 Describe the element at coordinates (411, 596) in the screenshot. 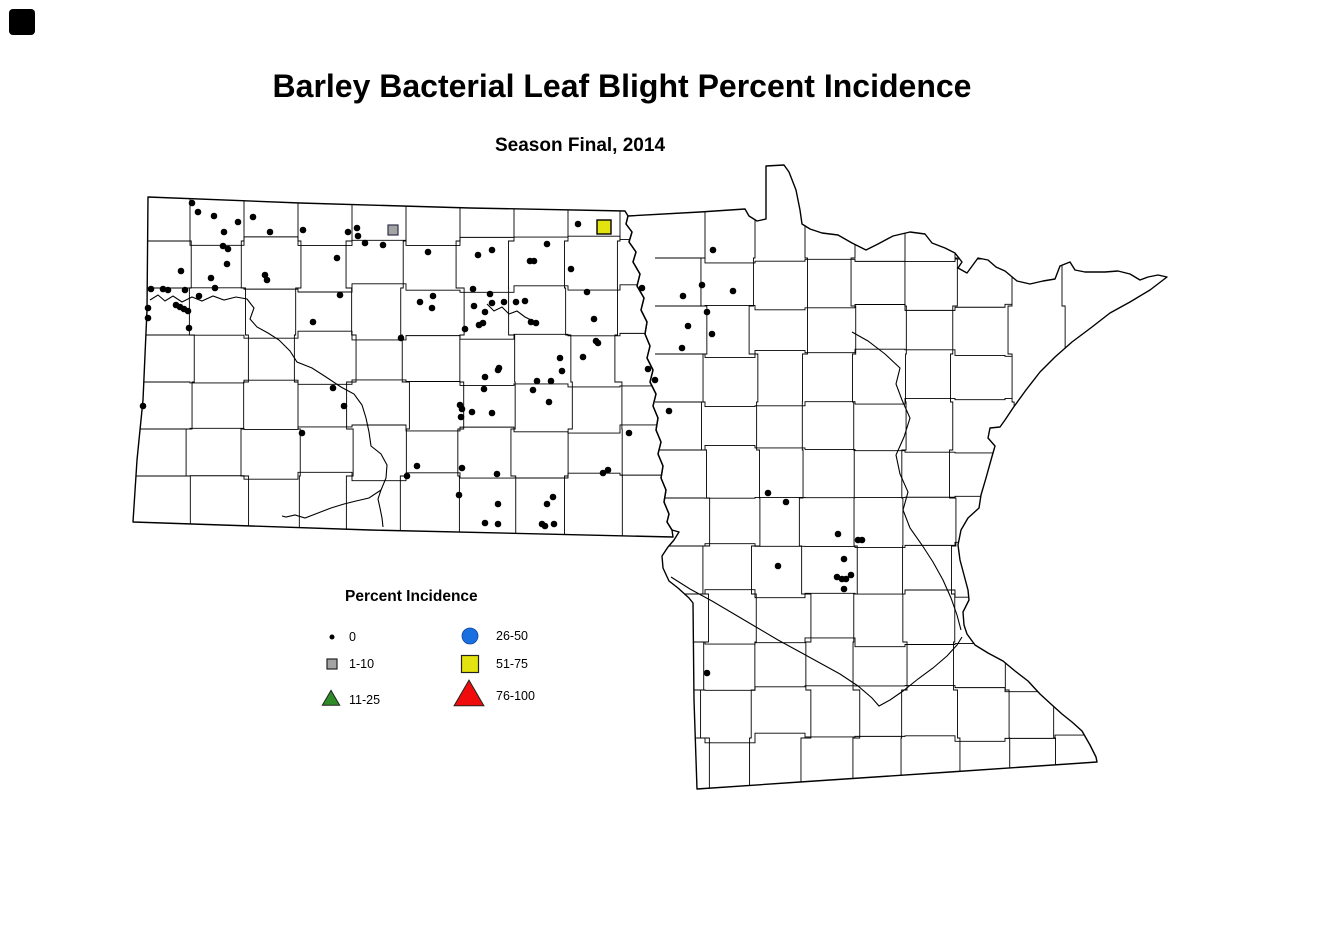

I see `legend-title: Percent Incidence` at that location.